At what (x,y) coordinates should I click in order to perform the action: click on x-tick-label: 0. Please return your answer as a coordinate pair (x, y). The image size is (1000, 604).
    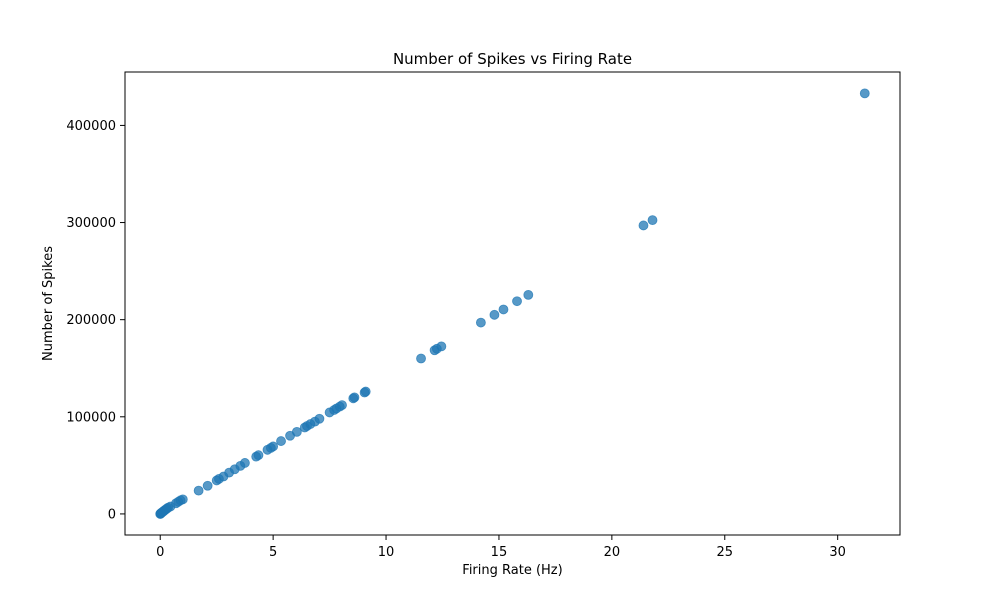
    Looking at the image, I should click on (160, 552).